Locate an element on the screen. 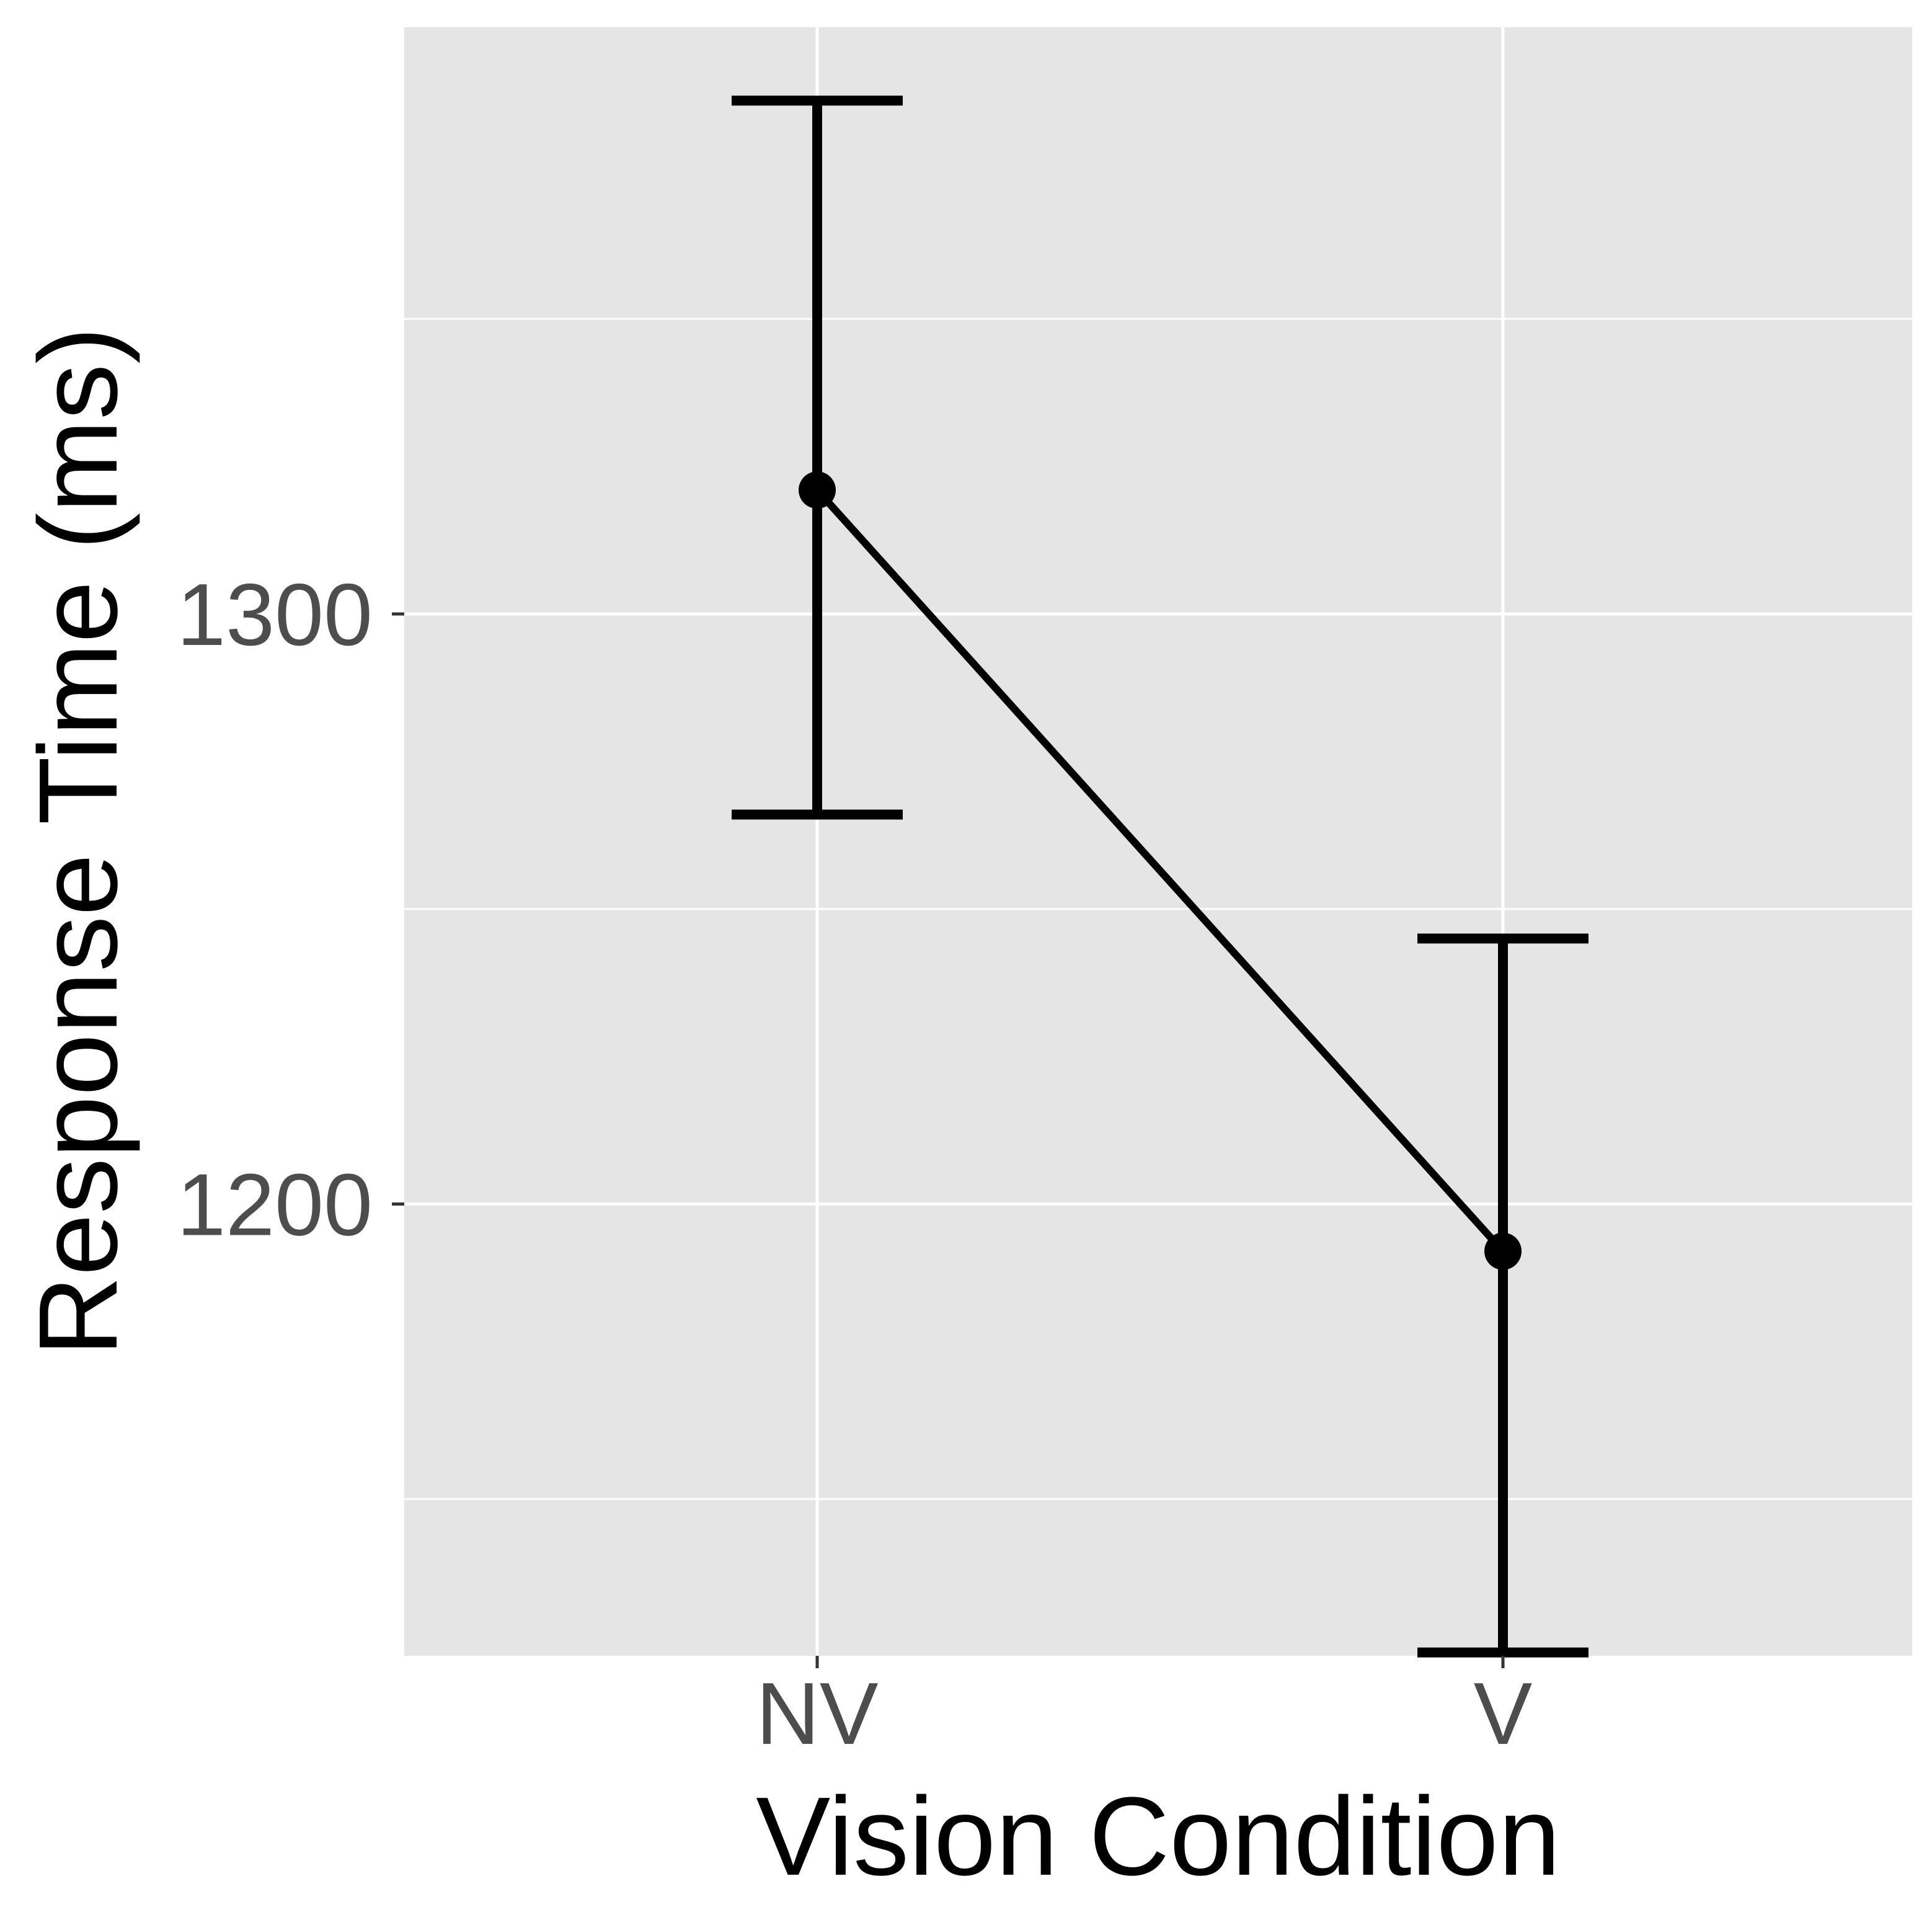 The height and width of the screenshot is (1920, 1932). y-tick-label: 1200 is located at coordinates (275, 1205).